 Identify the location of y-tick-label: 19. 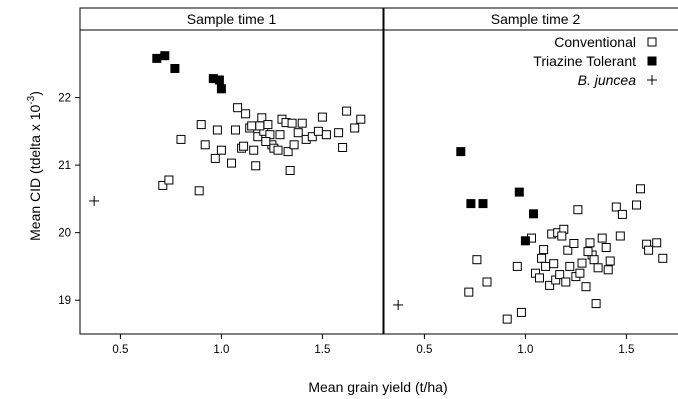
(64, 301).